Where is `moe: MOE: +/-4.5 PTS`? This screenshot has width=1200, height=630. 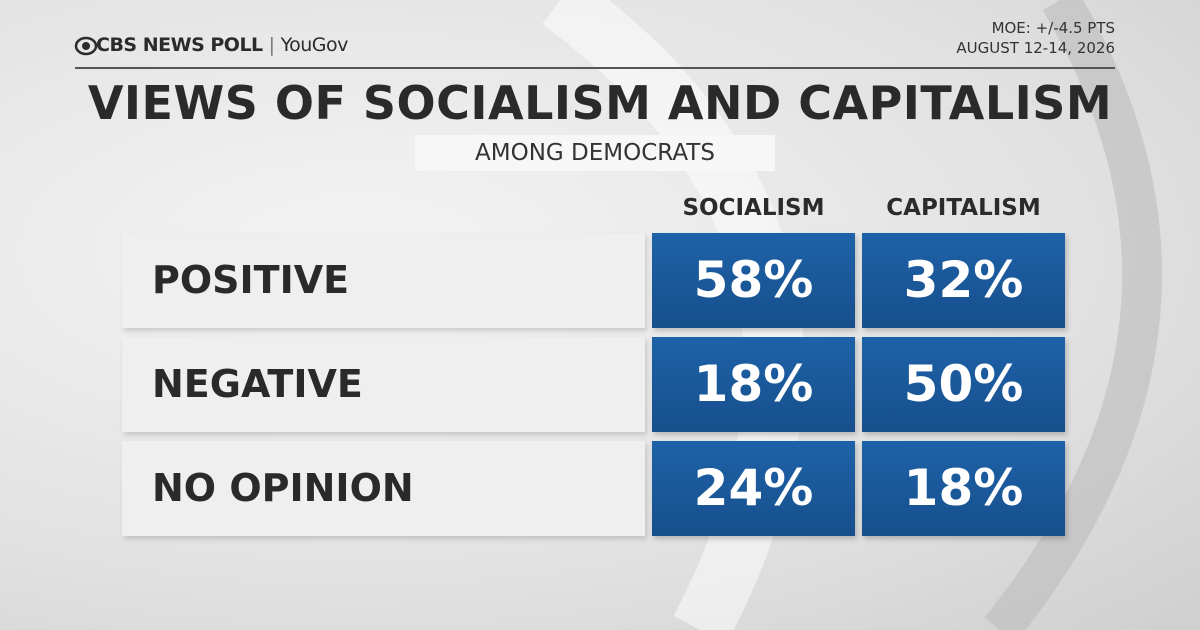
moe: MOE: +/-4.5 PTS is located at coordinates (1053, 28).